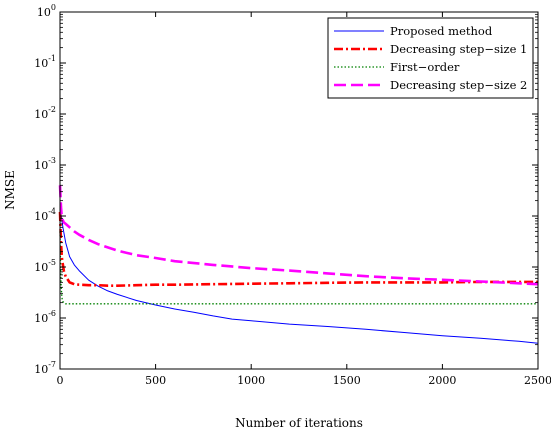  I want to click on y-tick-label: 10⁻⁷, so click(45, 368).